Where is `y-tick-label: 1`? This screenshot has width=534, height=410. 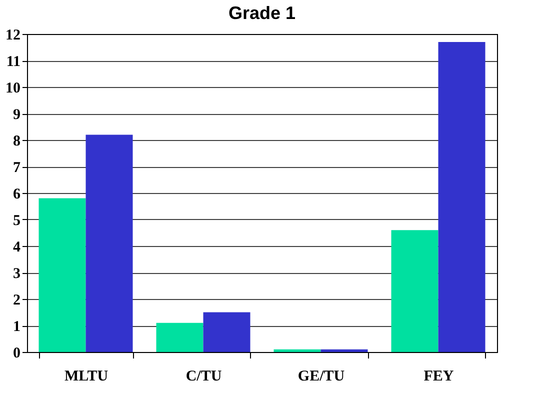
y-tick-label: 1 is located at coordinates (16, 327).